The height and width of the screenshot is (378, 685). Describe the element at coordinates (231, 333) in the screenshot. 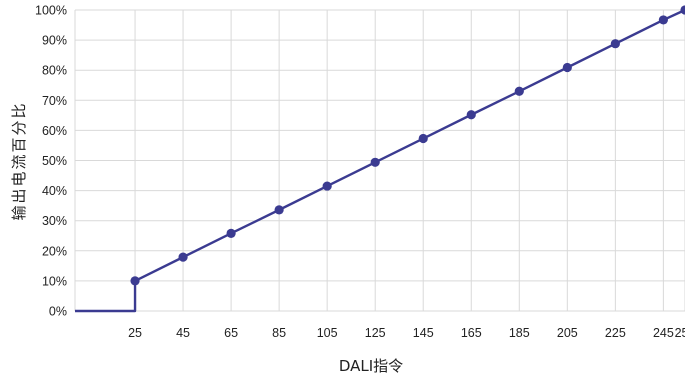

I see `x-tick-label: 65` at that location.